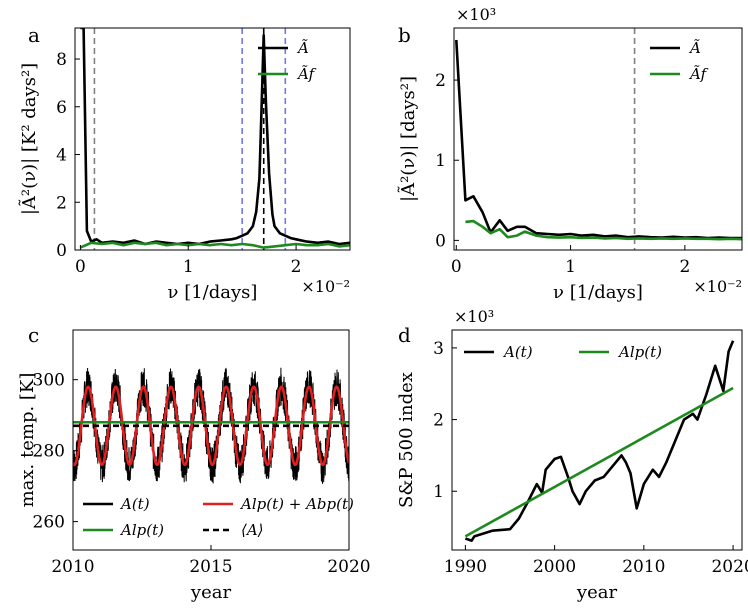 This screenshot has width=748, height=610. What do you see at coordinates (33, 335) in the screenshot?
I see `panel-label: c` at bounding box center [33, 335].